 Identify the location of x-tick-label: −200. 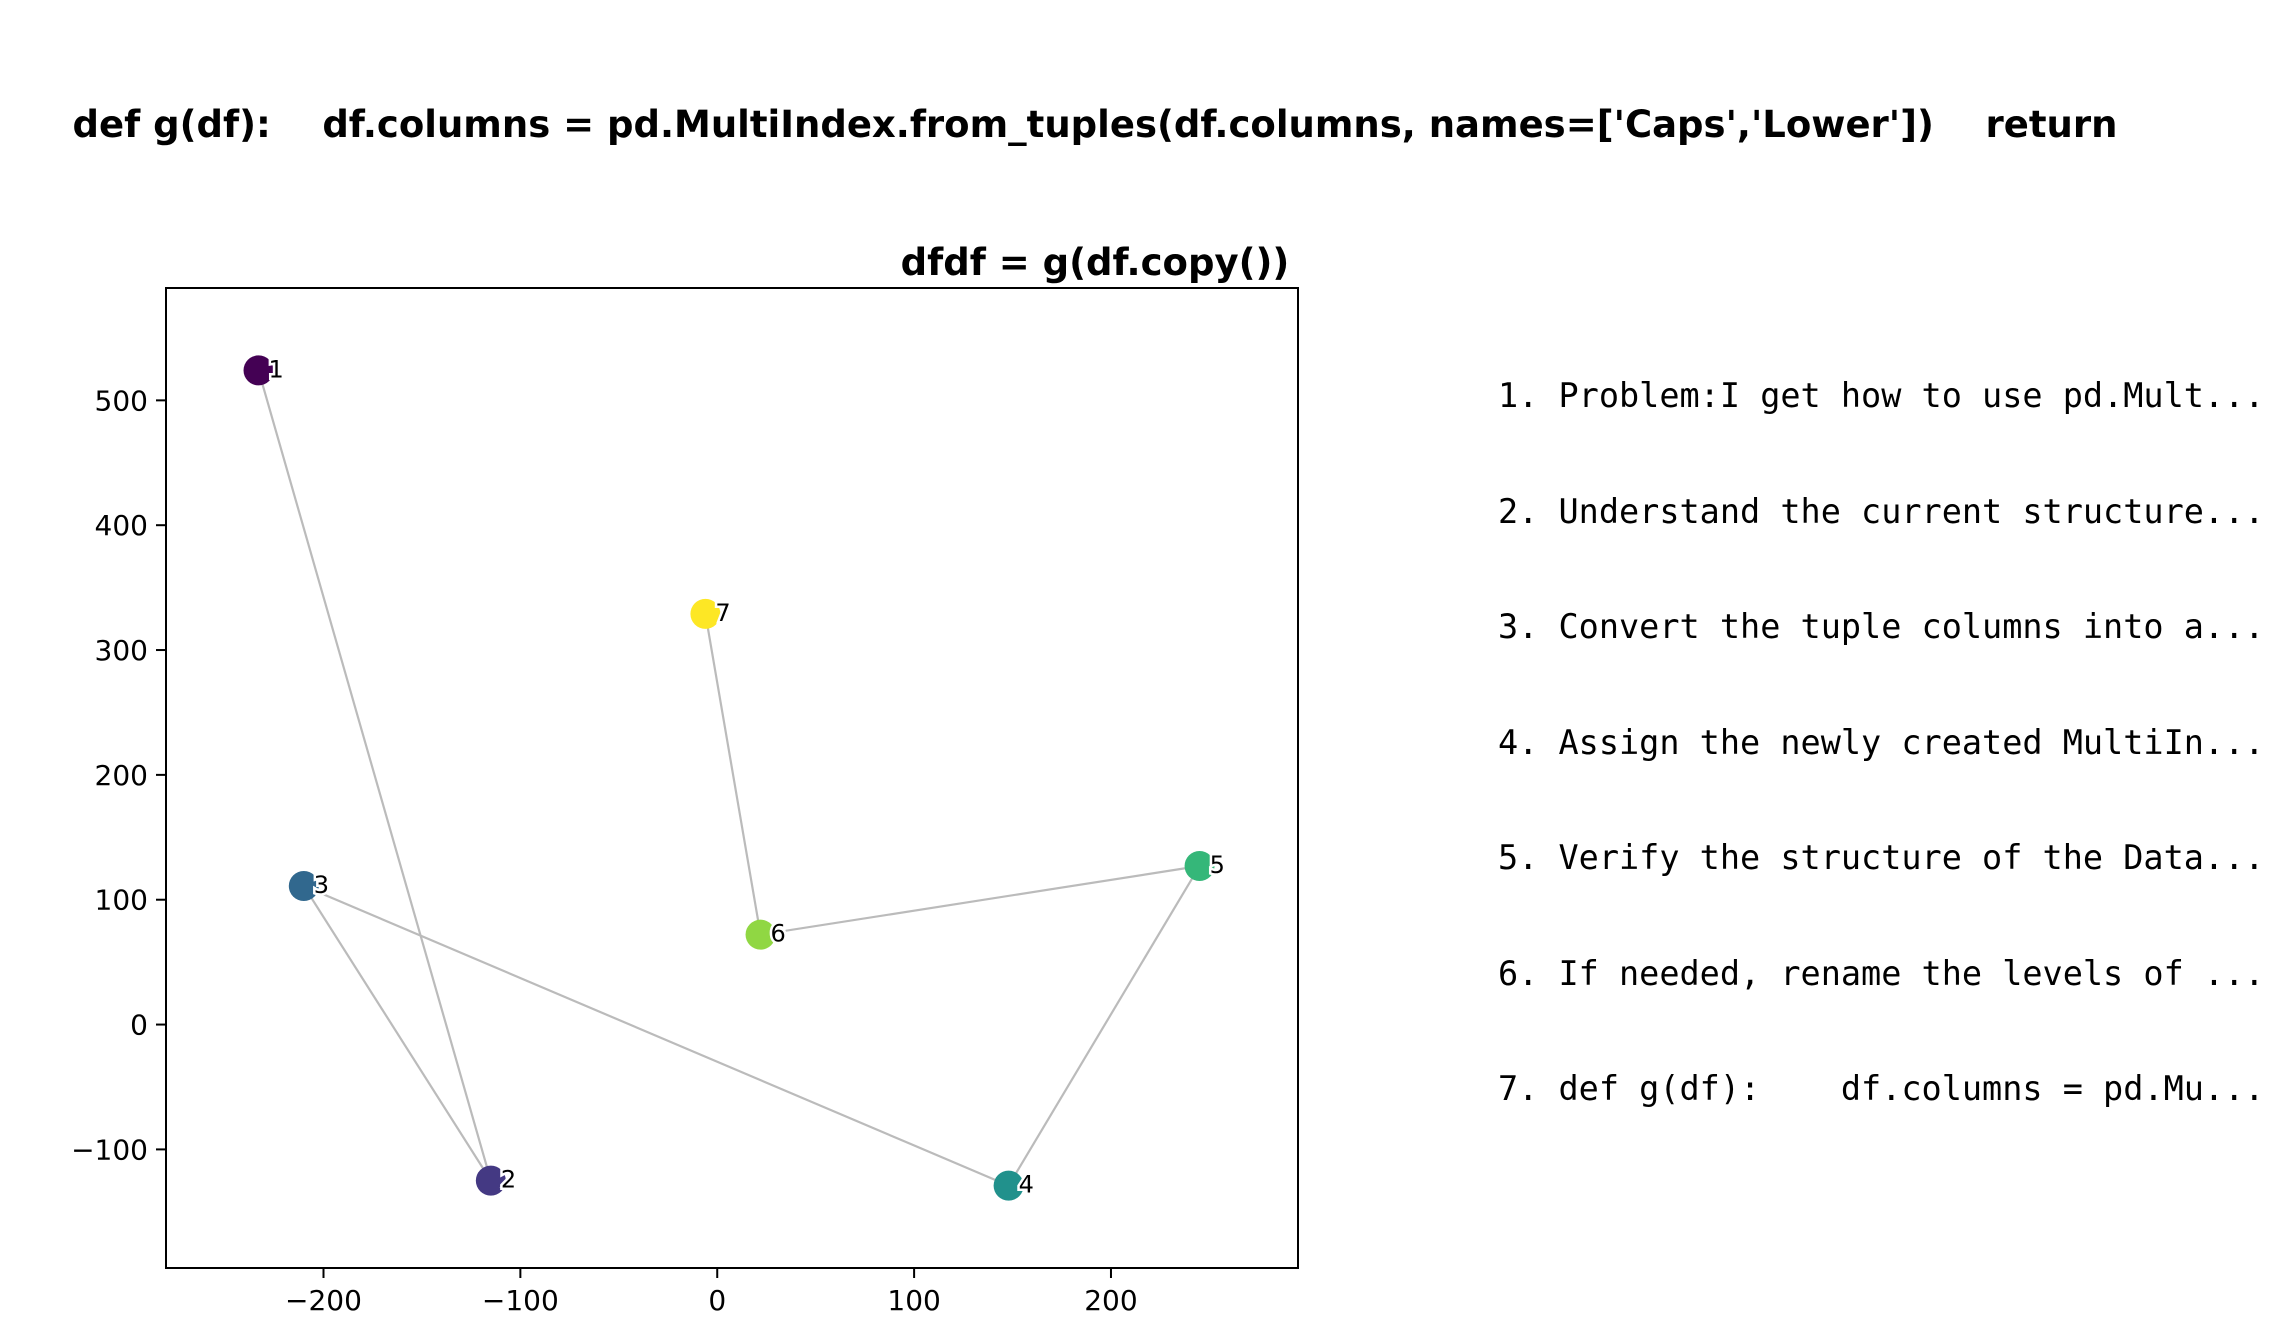
(323, 1300).